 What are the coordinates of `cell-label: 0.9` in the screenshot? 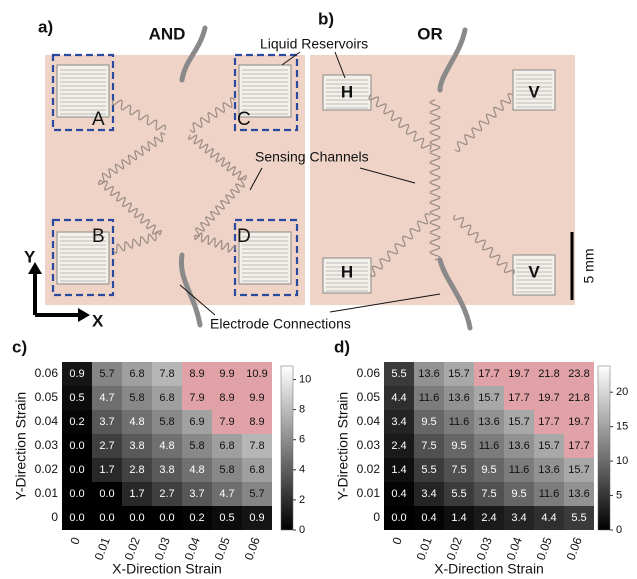 It's located at (76, 374).